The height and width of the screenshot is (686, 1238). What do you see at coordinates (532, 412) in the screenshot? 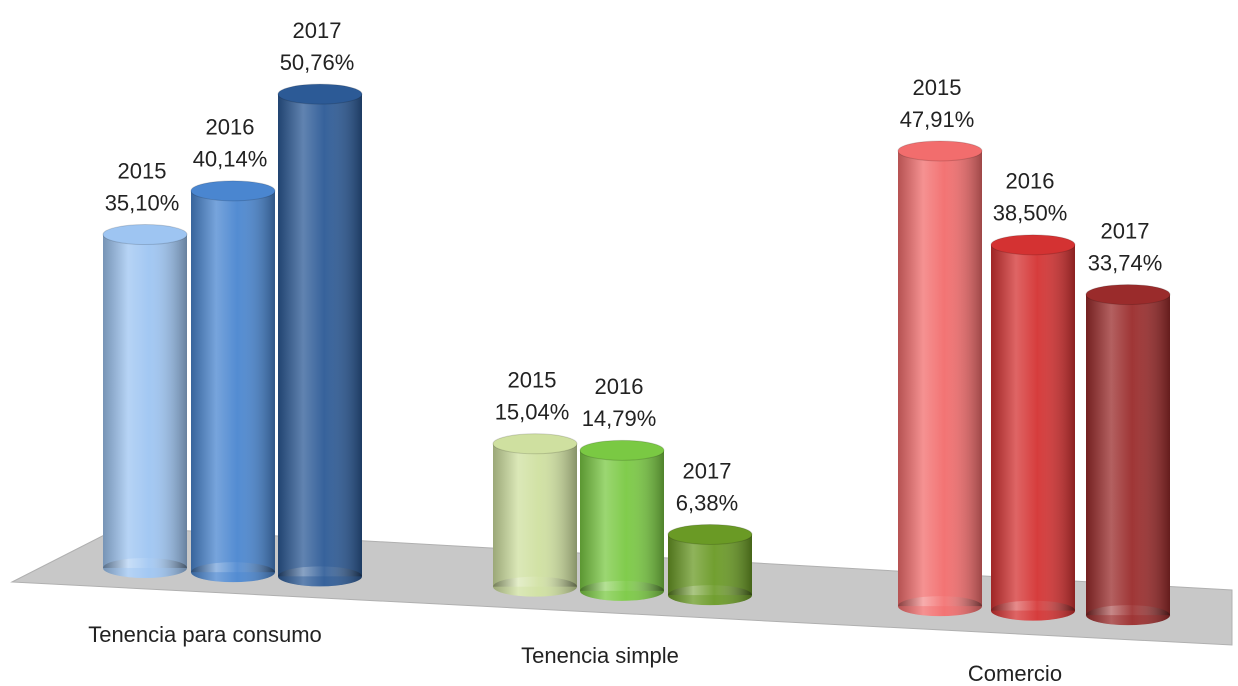
I see `value-label: 15,04%` at bounding box center [532, 412].